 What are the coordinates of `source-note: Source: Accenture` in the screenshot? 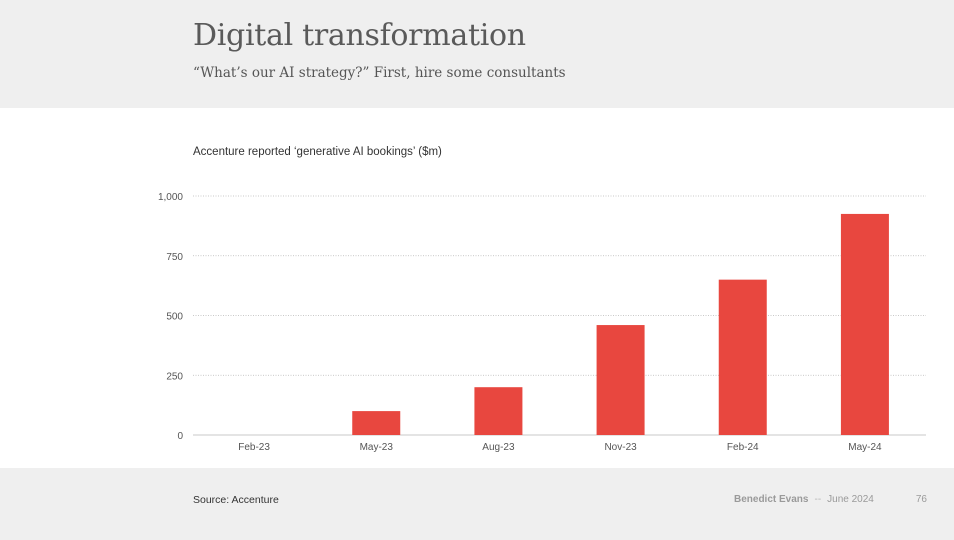 It's located at (236, 500).